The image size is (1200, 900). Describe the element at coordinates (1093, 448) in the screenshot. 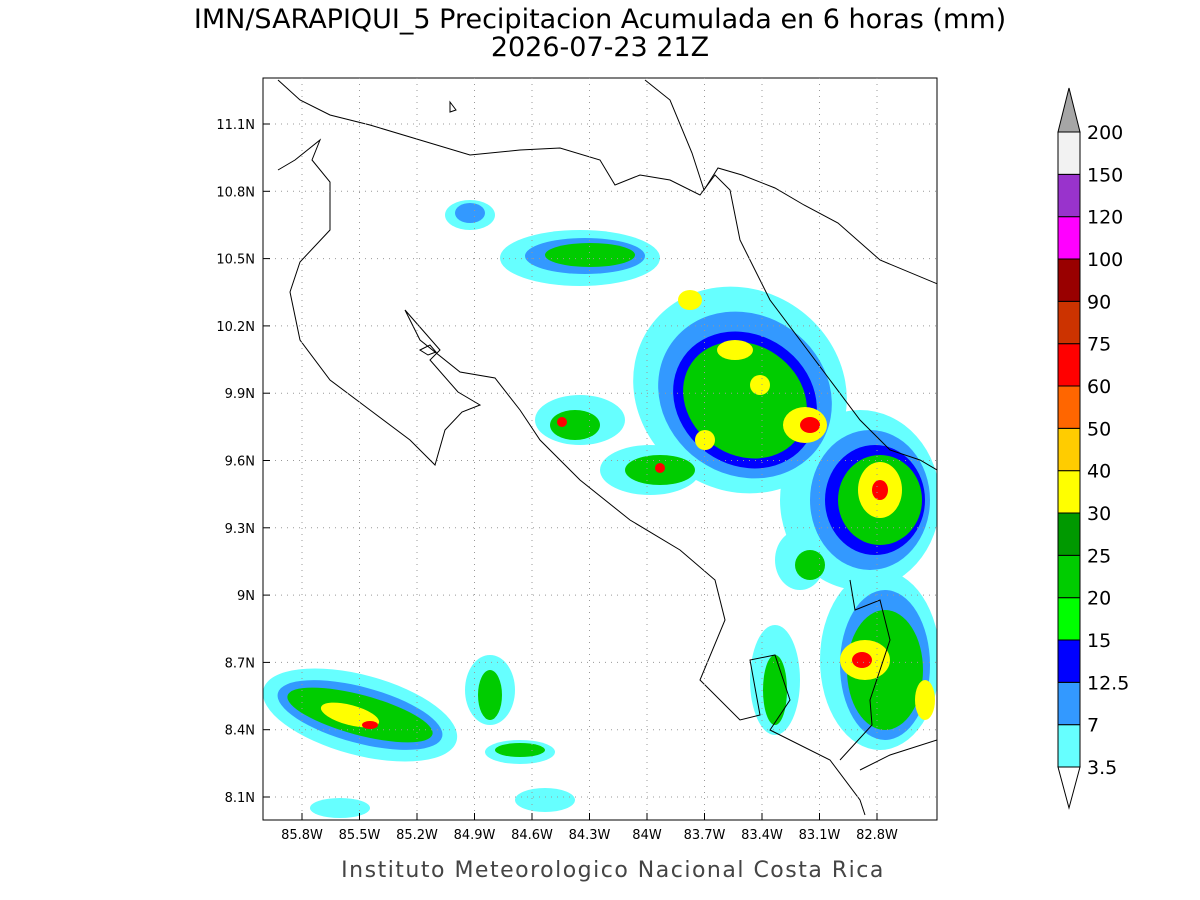

I see `colorbar: 3.5 7 12.5 15 20 25 30 40 50 60 75 90 100 120 150 200` at that location.